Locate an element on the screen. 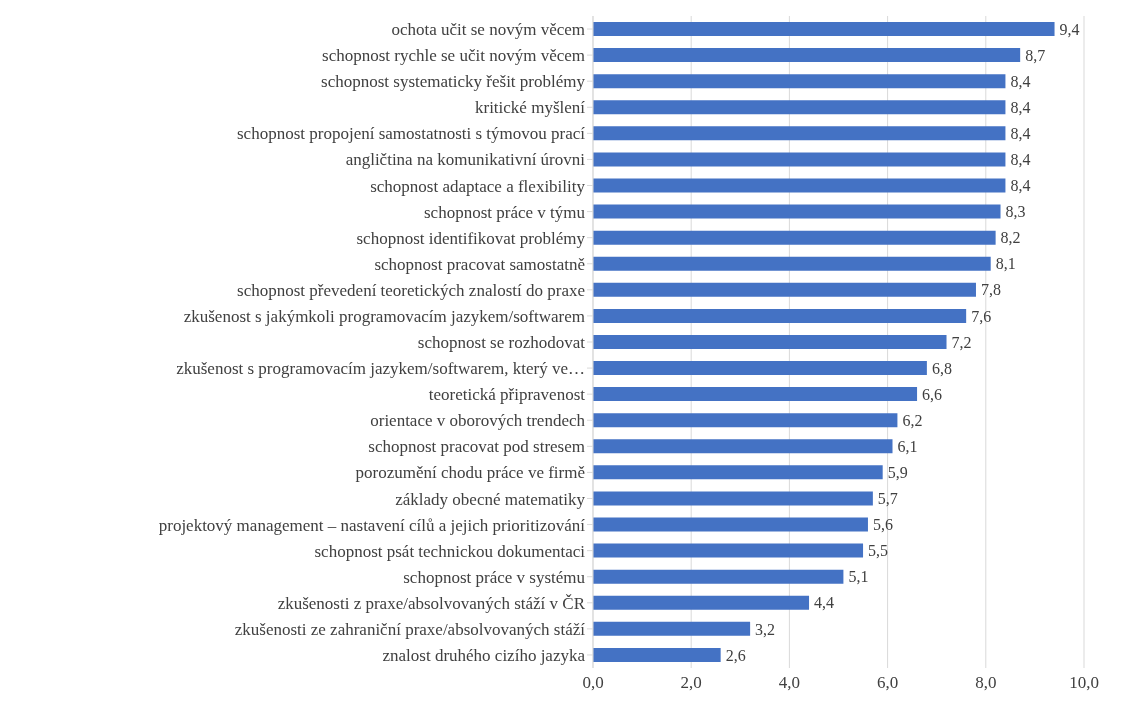 This screenshot has width=1122, height=714. y-tick-label: ochota učit se novým věcem is located at coordinates (488, 30).